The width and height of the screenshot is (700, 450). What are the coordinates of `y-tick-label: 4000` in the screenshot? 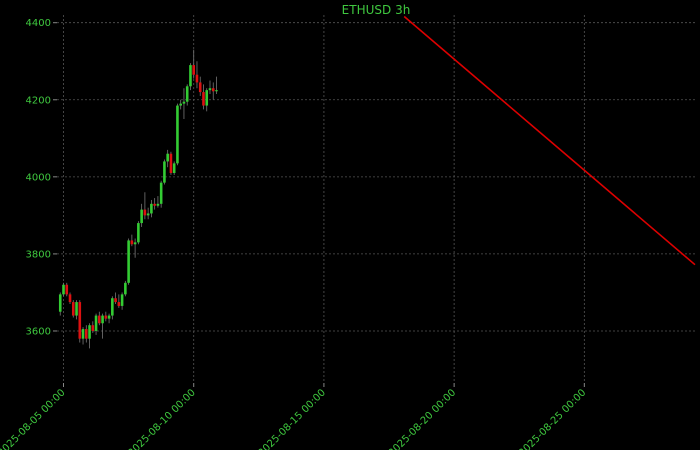 It's located at (38, 177).